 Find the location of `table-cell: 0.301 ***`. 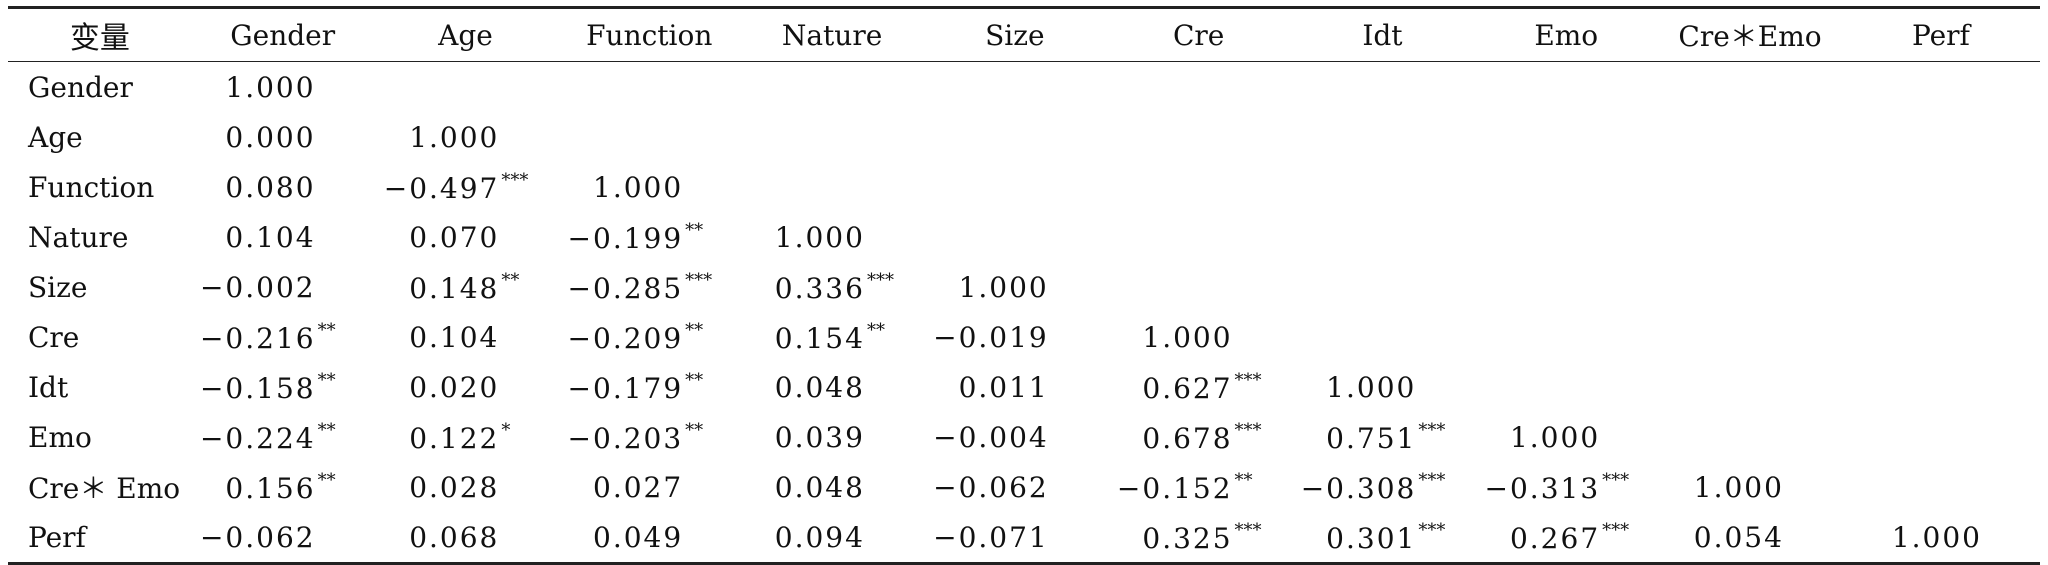

table-cell: 0.301 *** is located at coordinates (1383, 538).